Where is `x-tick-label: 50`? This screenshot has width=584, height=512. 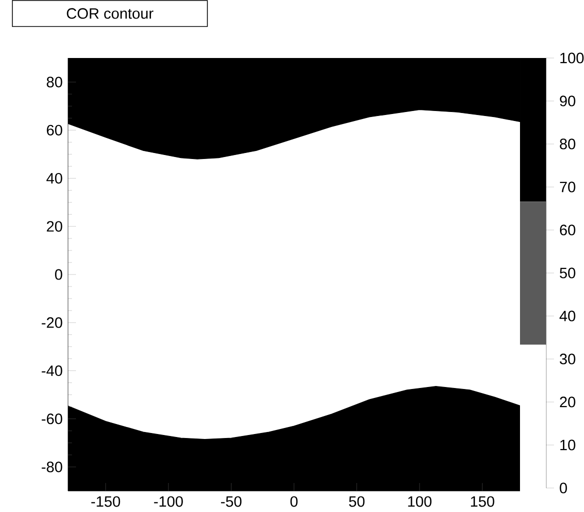
x-tick-label: 50 is located at coordinates (357, 501).